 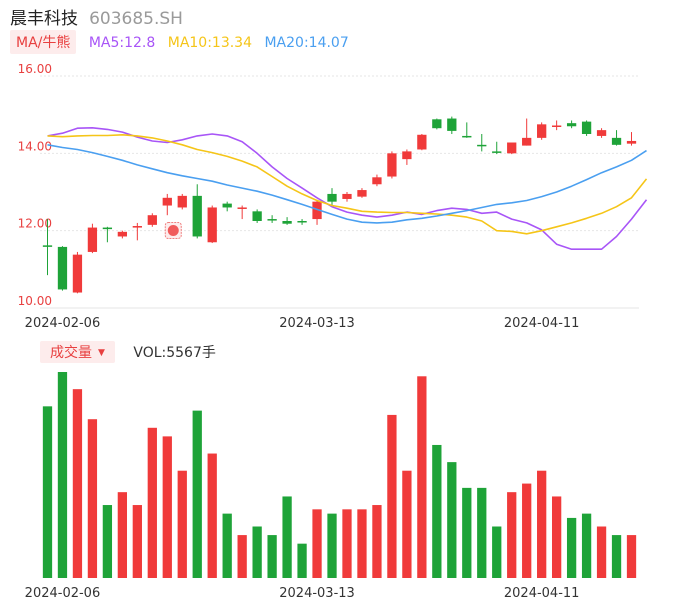 I want to click on ma20-line, so click(x=347, y=184).